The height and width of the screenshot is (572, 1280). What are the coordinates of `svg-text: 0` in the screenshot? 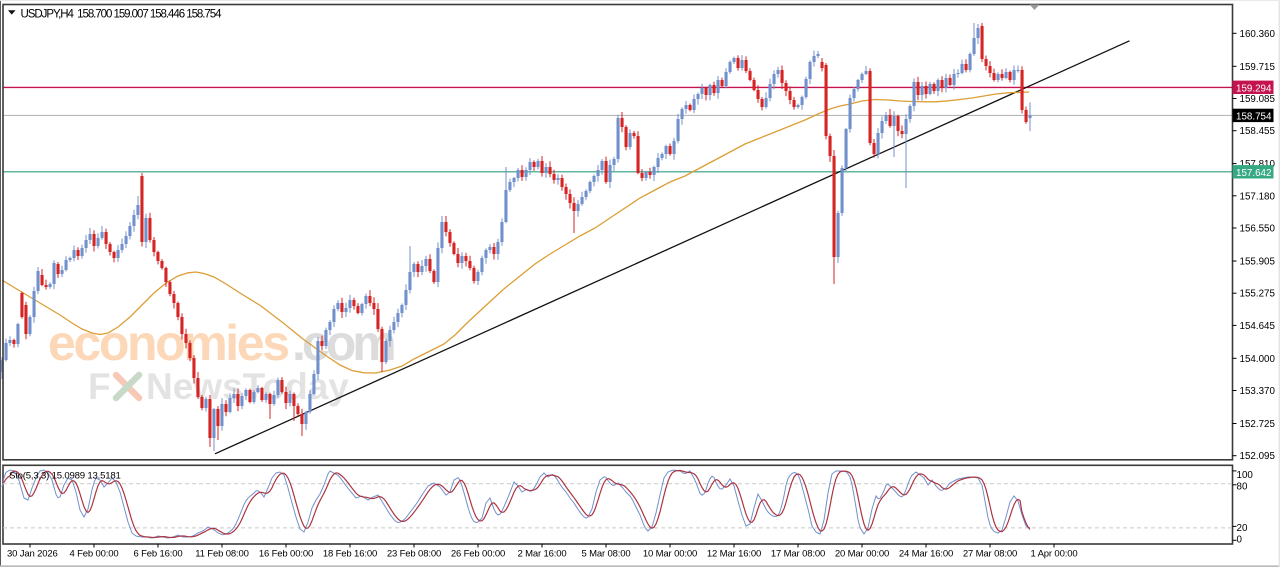 It's located at (1240, 539).